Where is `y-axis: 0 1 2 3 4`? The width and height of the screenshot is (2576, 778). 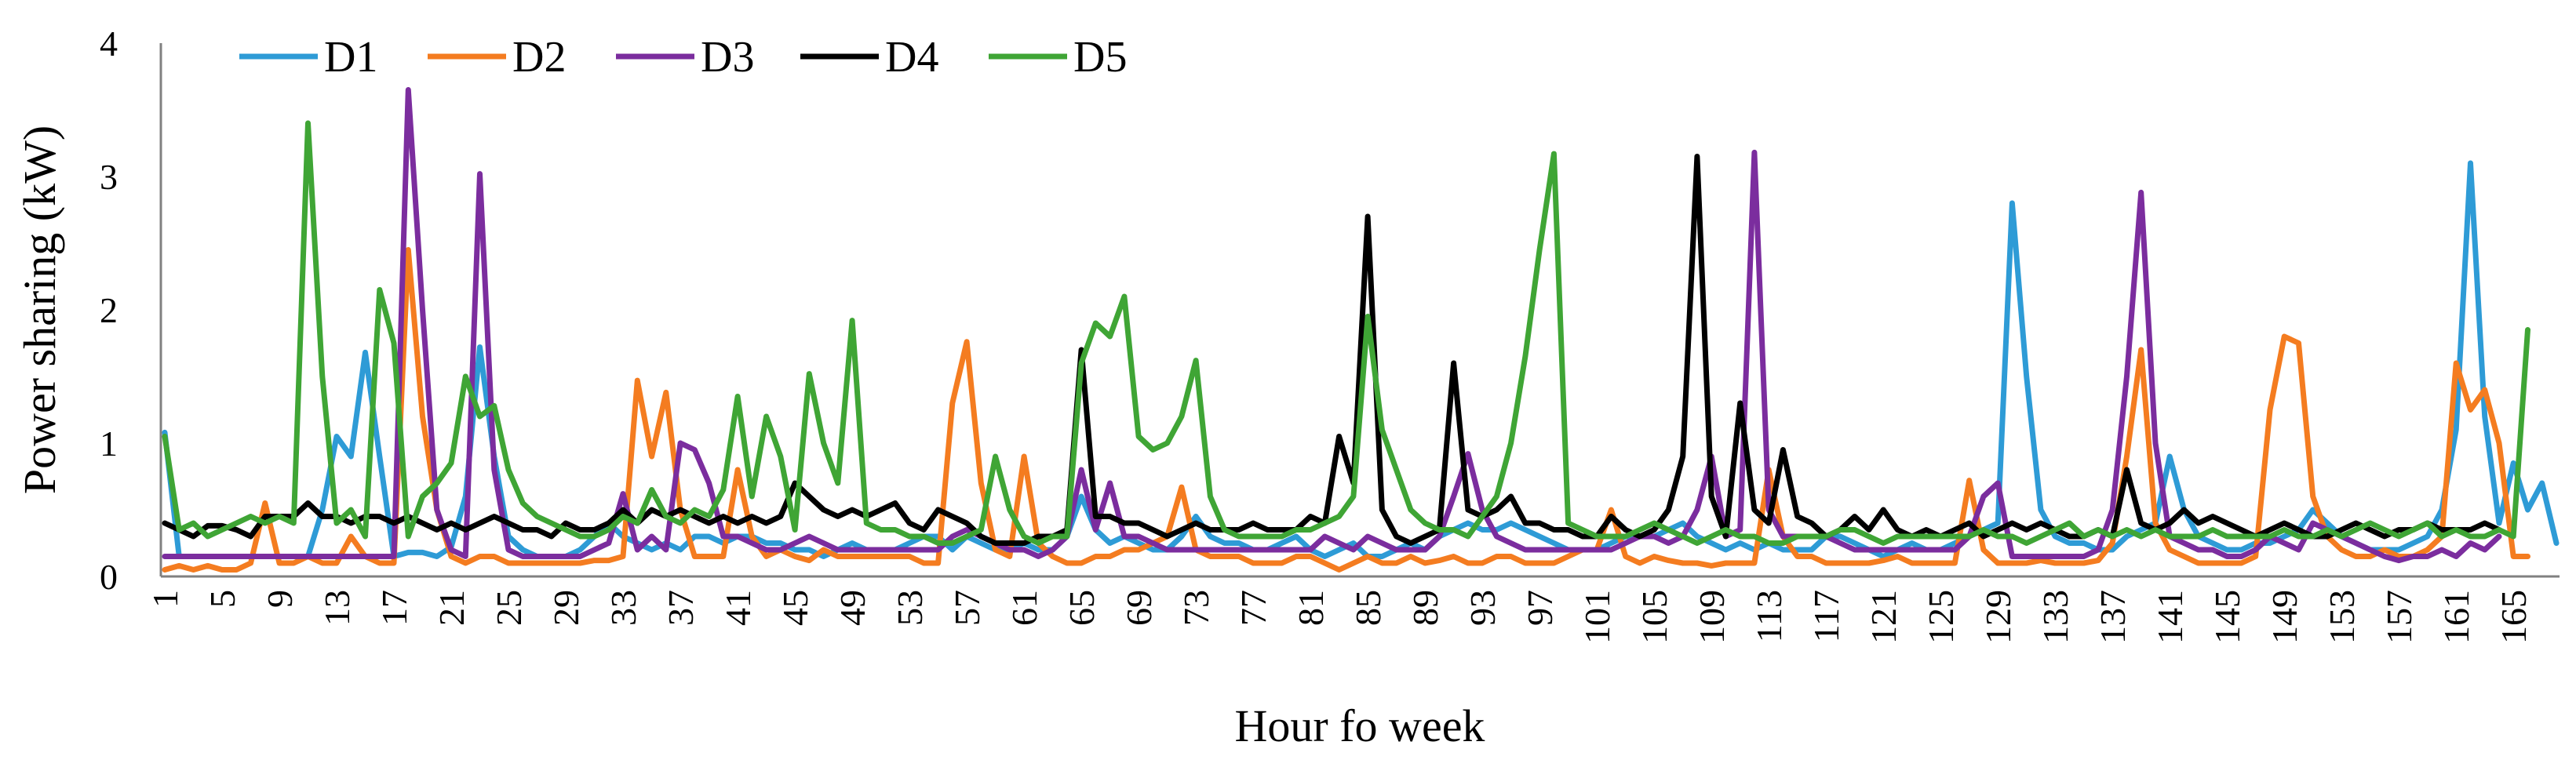
y-axis: 0 1 2 3 4 is located at coordinates (131, 310).